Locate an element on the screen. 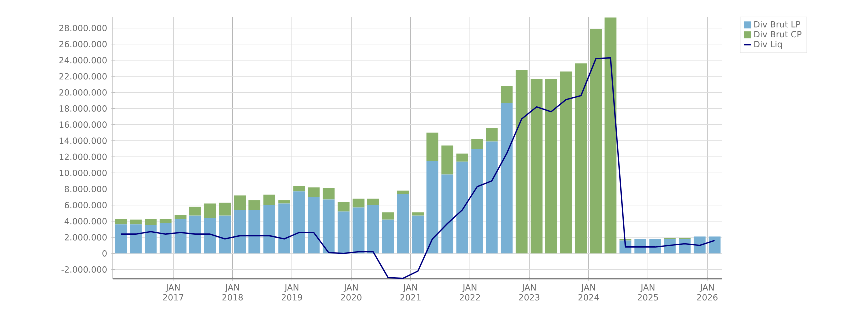  y-tick-label: 28.000.000 is located at coordinates (83, 28).